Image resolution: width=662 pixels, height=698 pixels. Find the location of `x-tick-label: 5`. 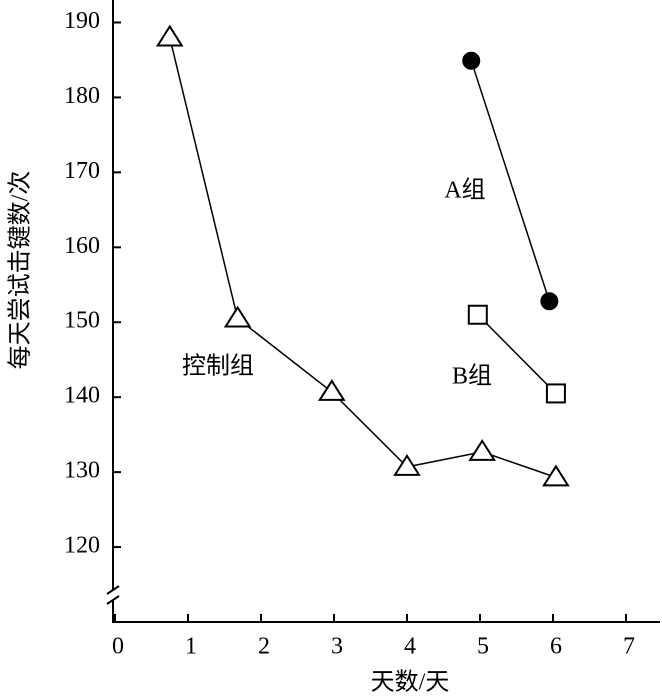

x-tick-label: 5 is located at coordinates (483, 647).